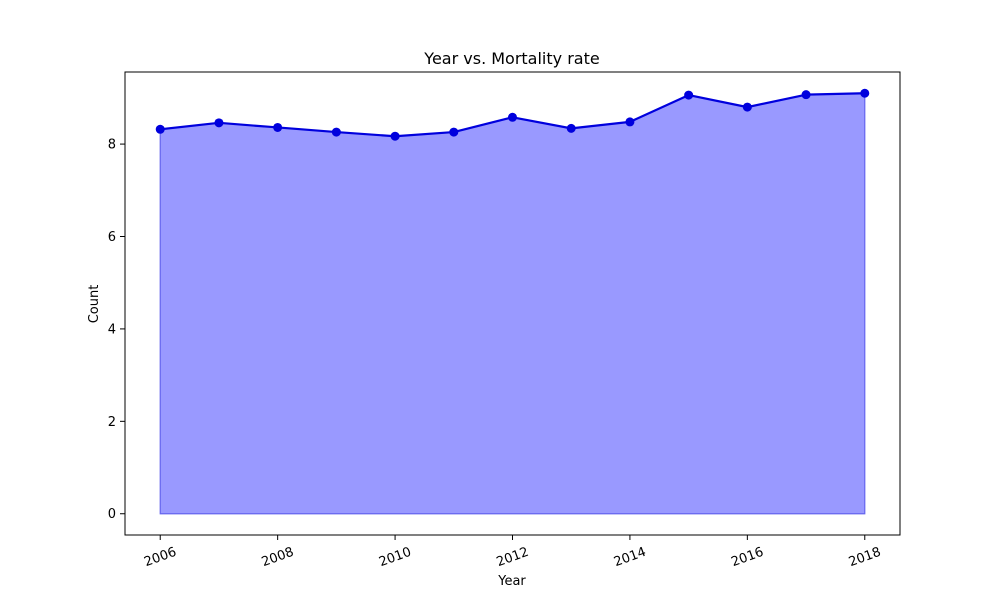  I want to click on x-tick-label: 2006, so click(160, 557).